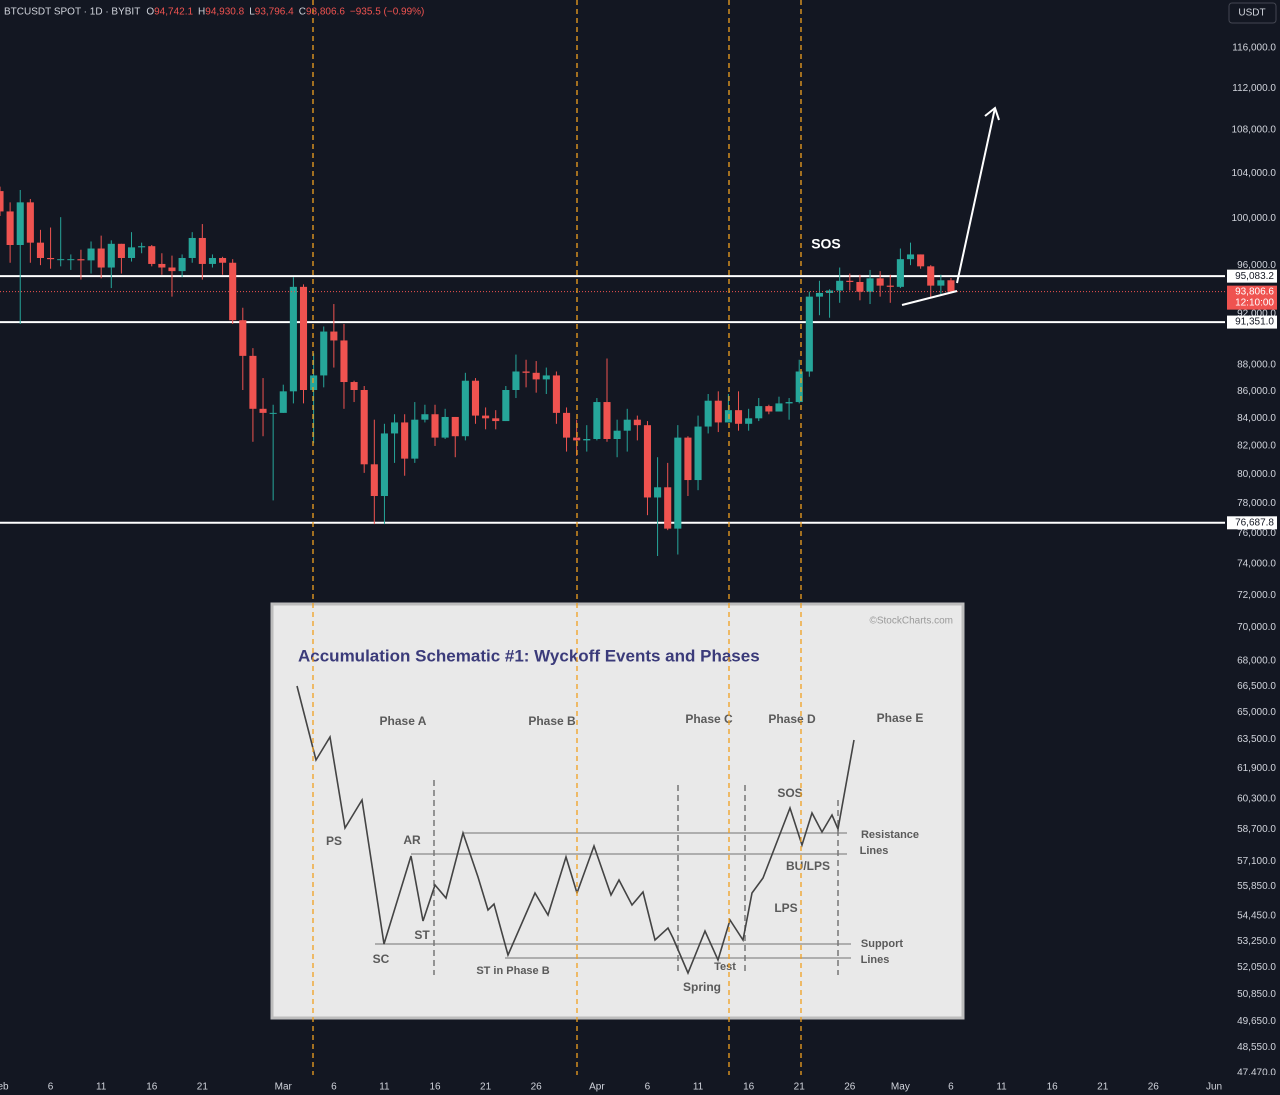 This screenshot has height=1095, width=1280. What do you see at coordinates (1256, 829) in the screenshot?
I see `y-tick-label: 58,700.0` at bounding box center [1256, 829].